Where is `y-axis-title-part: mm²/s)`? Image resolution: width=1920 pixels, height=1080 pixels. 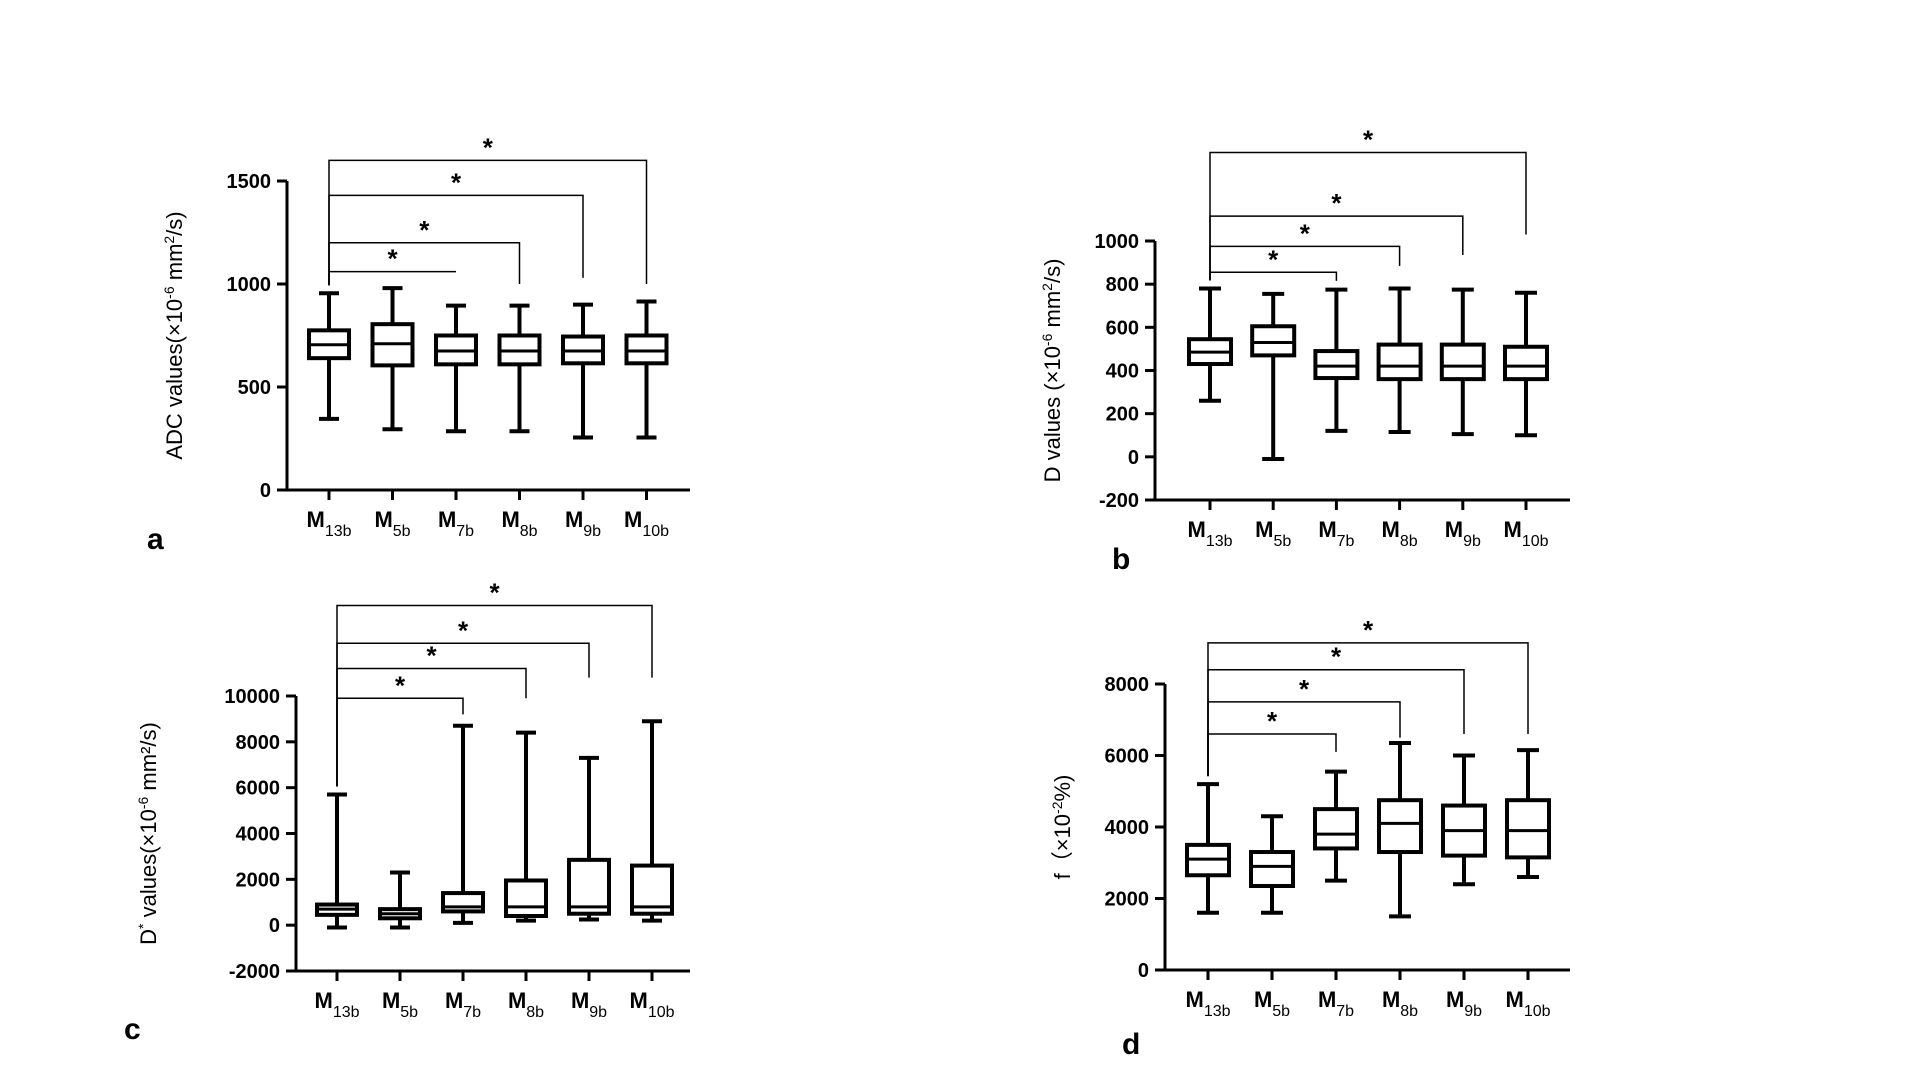 y-axis-title-part: mm²/s) is located at coordinates (148, 759).